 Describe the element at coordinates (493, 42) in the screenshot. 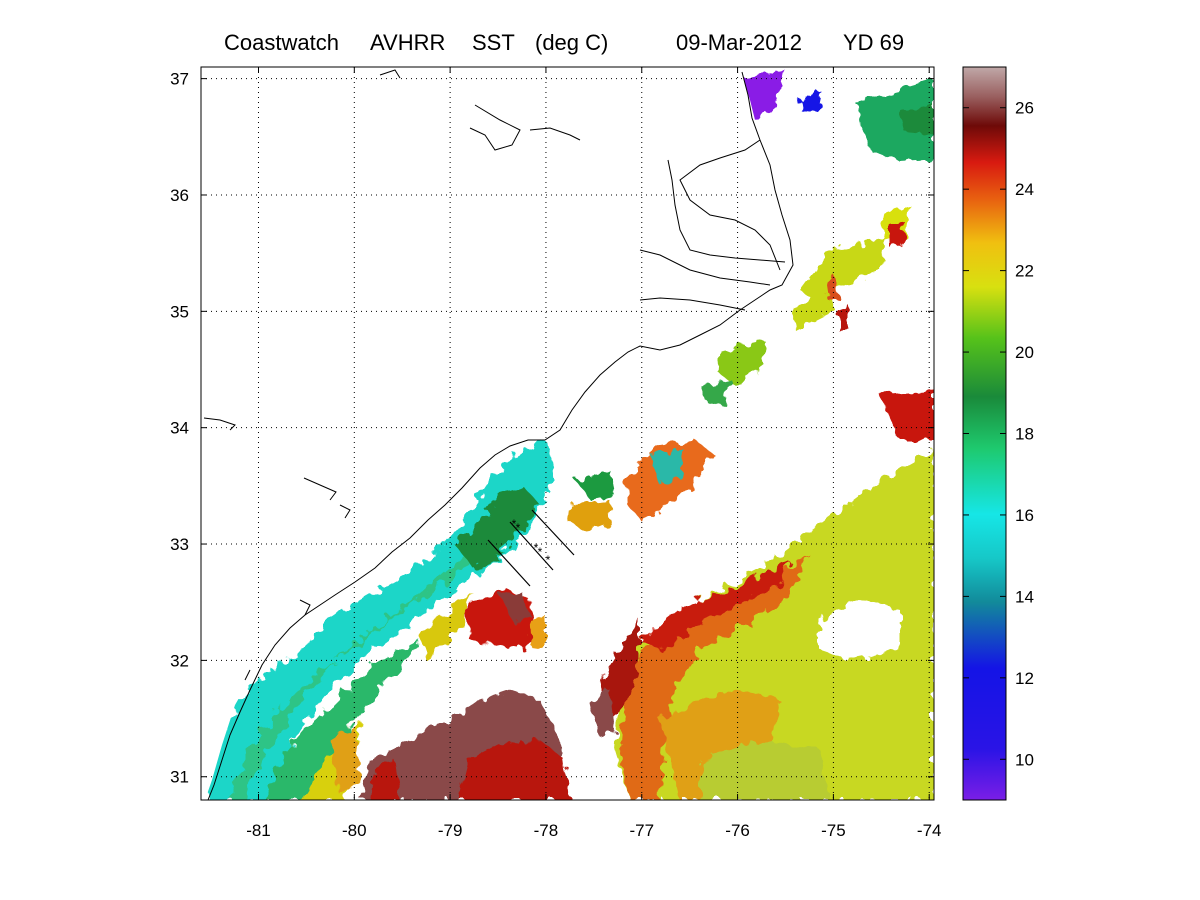

I see `title-variable: SST` at that location.